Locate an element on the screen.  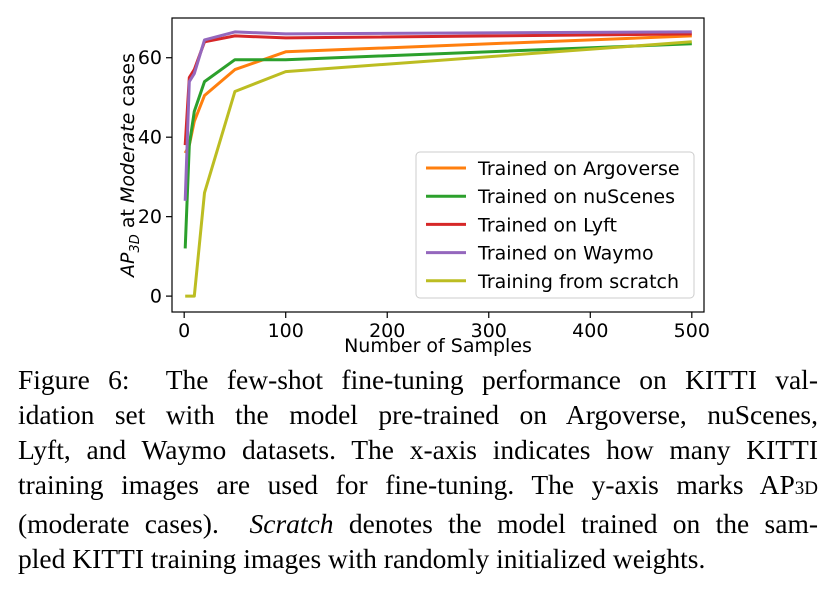
legend-box is located at coordinates (555, 225).